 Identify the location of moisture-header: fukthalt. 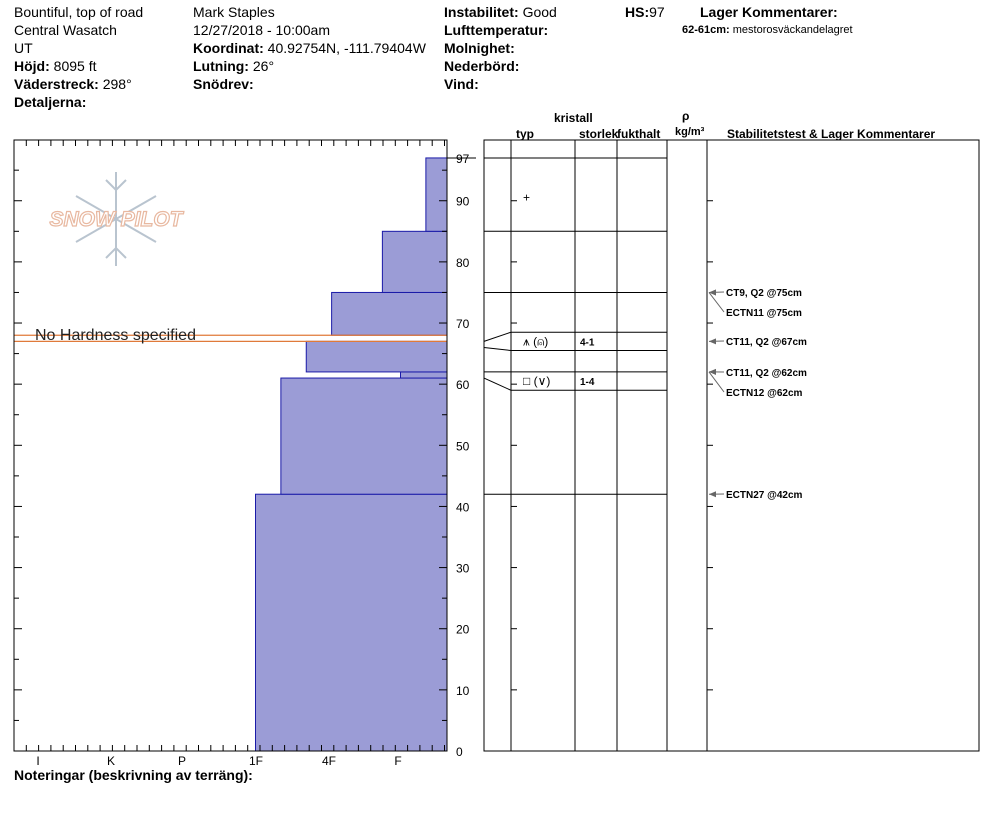
(639, 134).